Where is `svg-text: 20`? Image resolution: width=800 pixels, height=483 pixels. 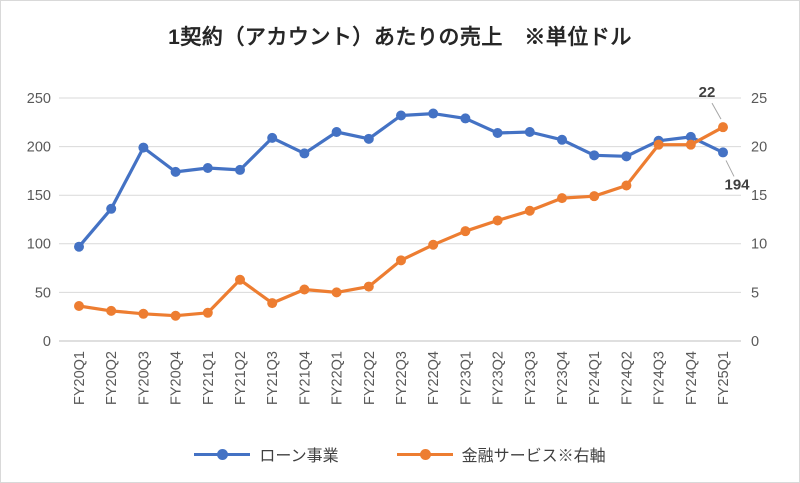
svg-text: 20 is located at coordinates (759, 148).